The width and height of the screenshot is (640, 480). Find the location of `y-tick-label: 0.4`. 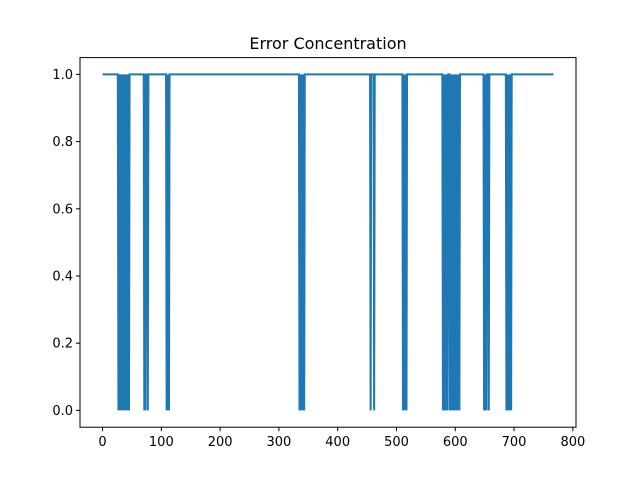

y-tick-label: 0.4 is located at coordinates (62, 277).